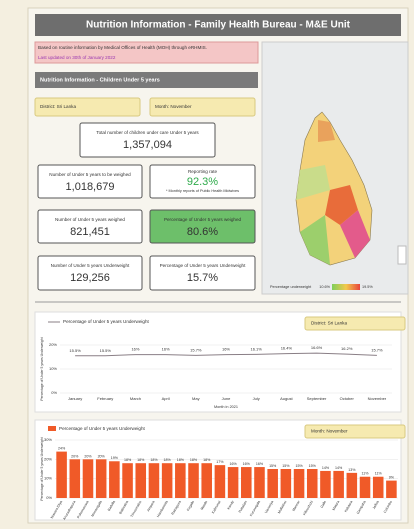 The height and width of the screenshot is (529, 414). Describe the element at coordinates (336, 505) in the screenshot. I see `x-tick-label: Matara` at that location.